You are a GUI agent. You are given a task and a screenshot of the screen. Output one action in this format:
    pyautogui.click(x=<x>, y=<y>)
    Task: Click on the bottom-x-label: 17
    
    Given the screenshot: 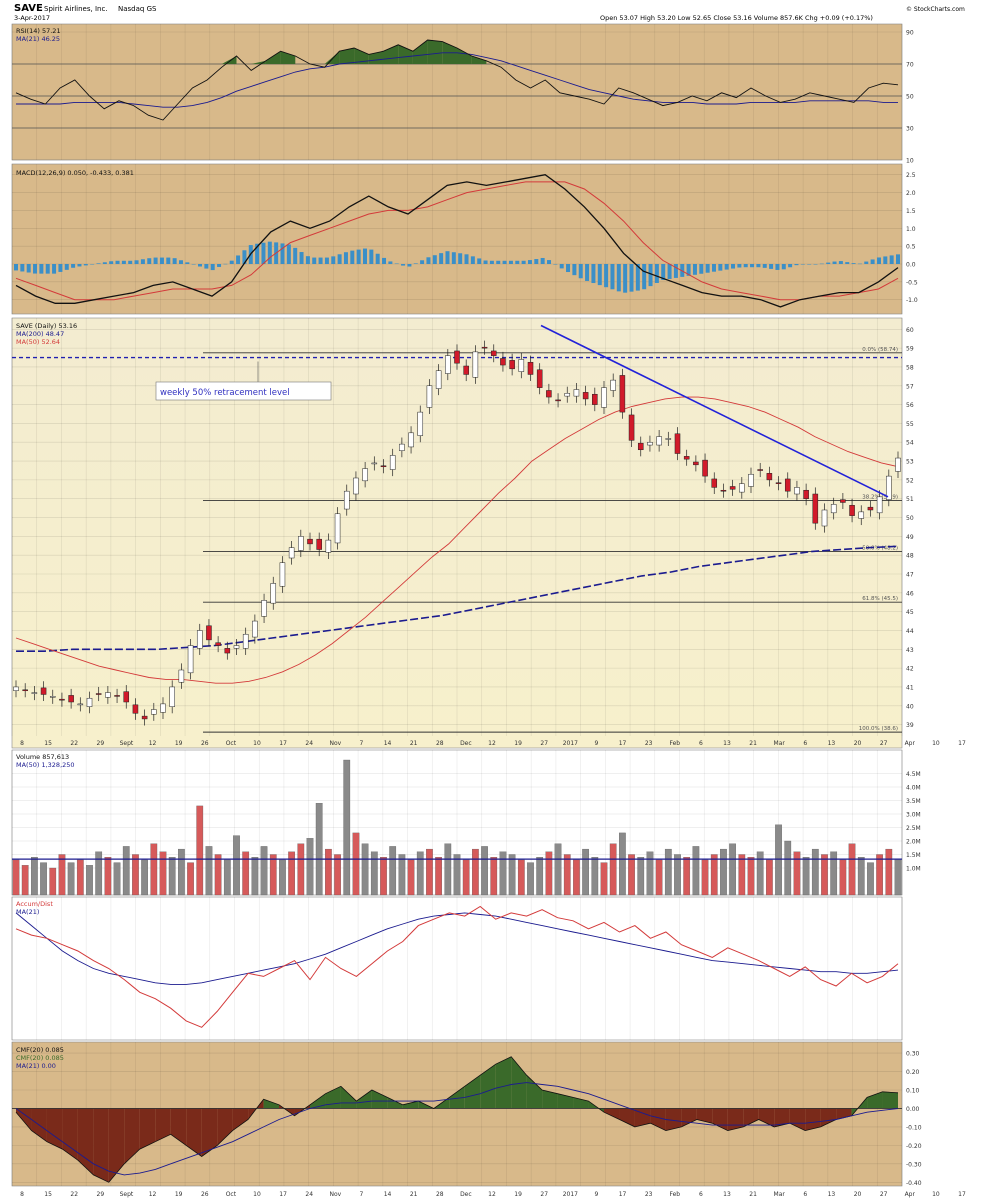 What is the action you would take?
    pyautogui.click(x=962, y=1194)
    